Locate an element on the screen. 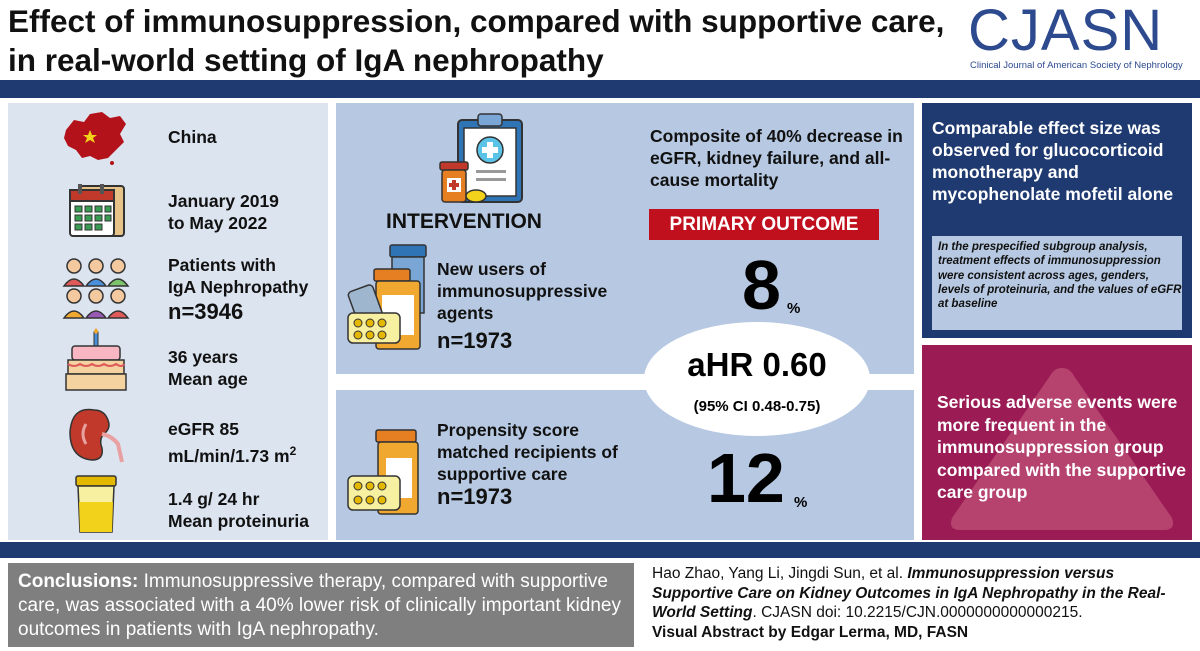  patients-info: Patients with IgA Nephropathy n=3946 is located at coordinates (238, 290).